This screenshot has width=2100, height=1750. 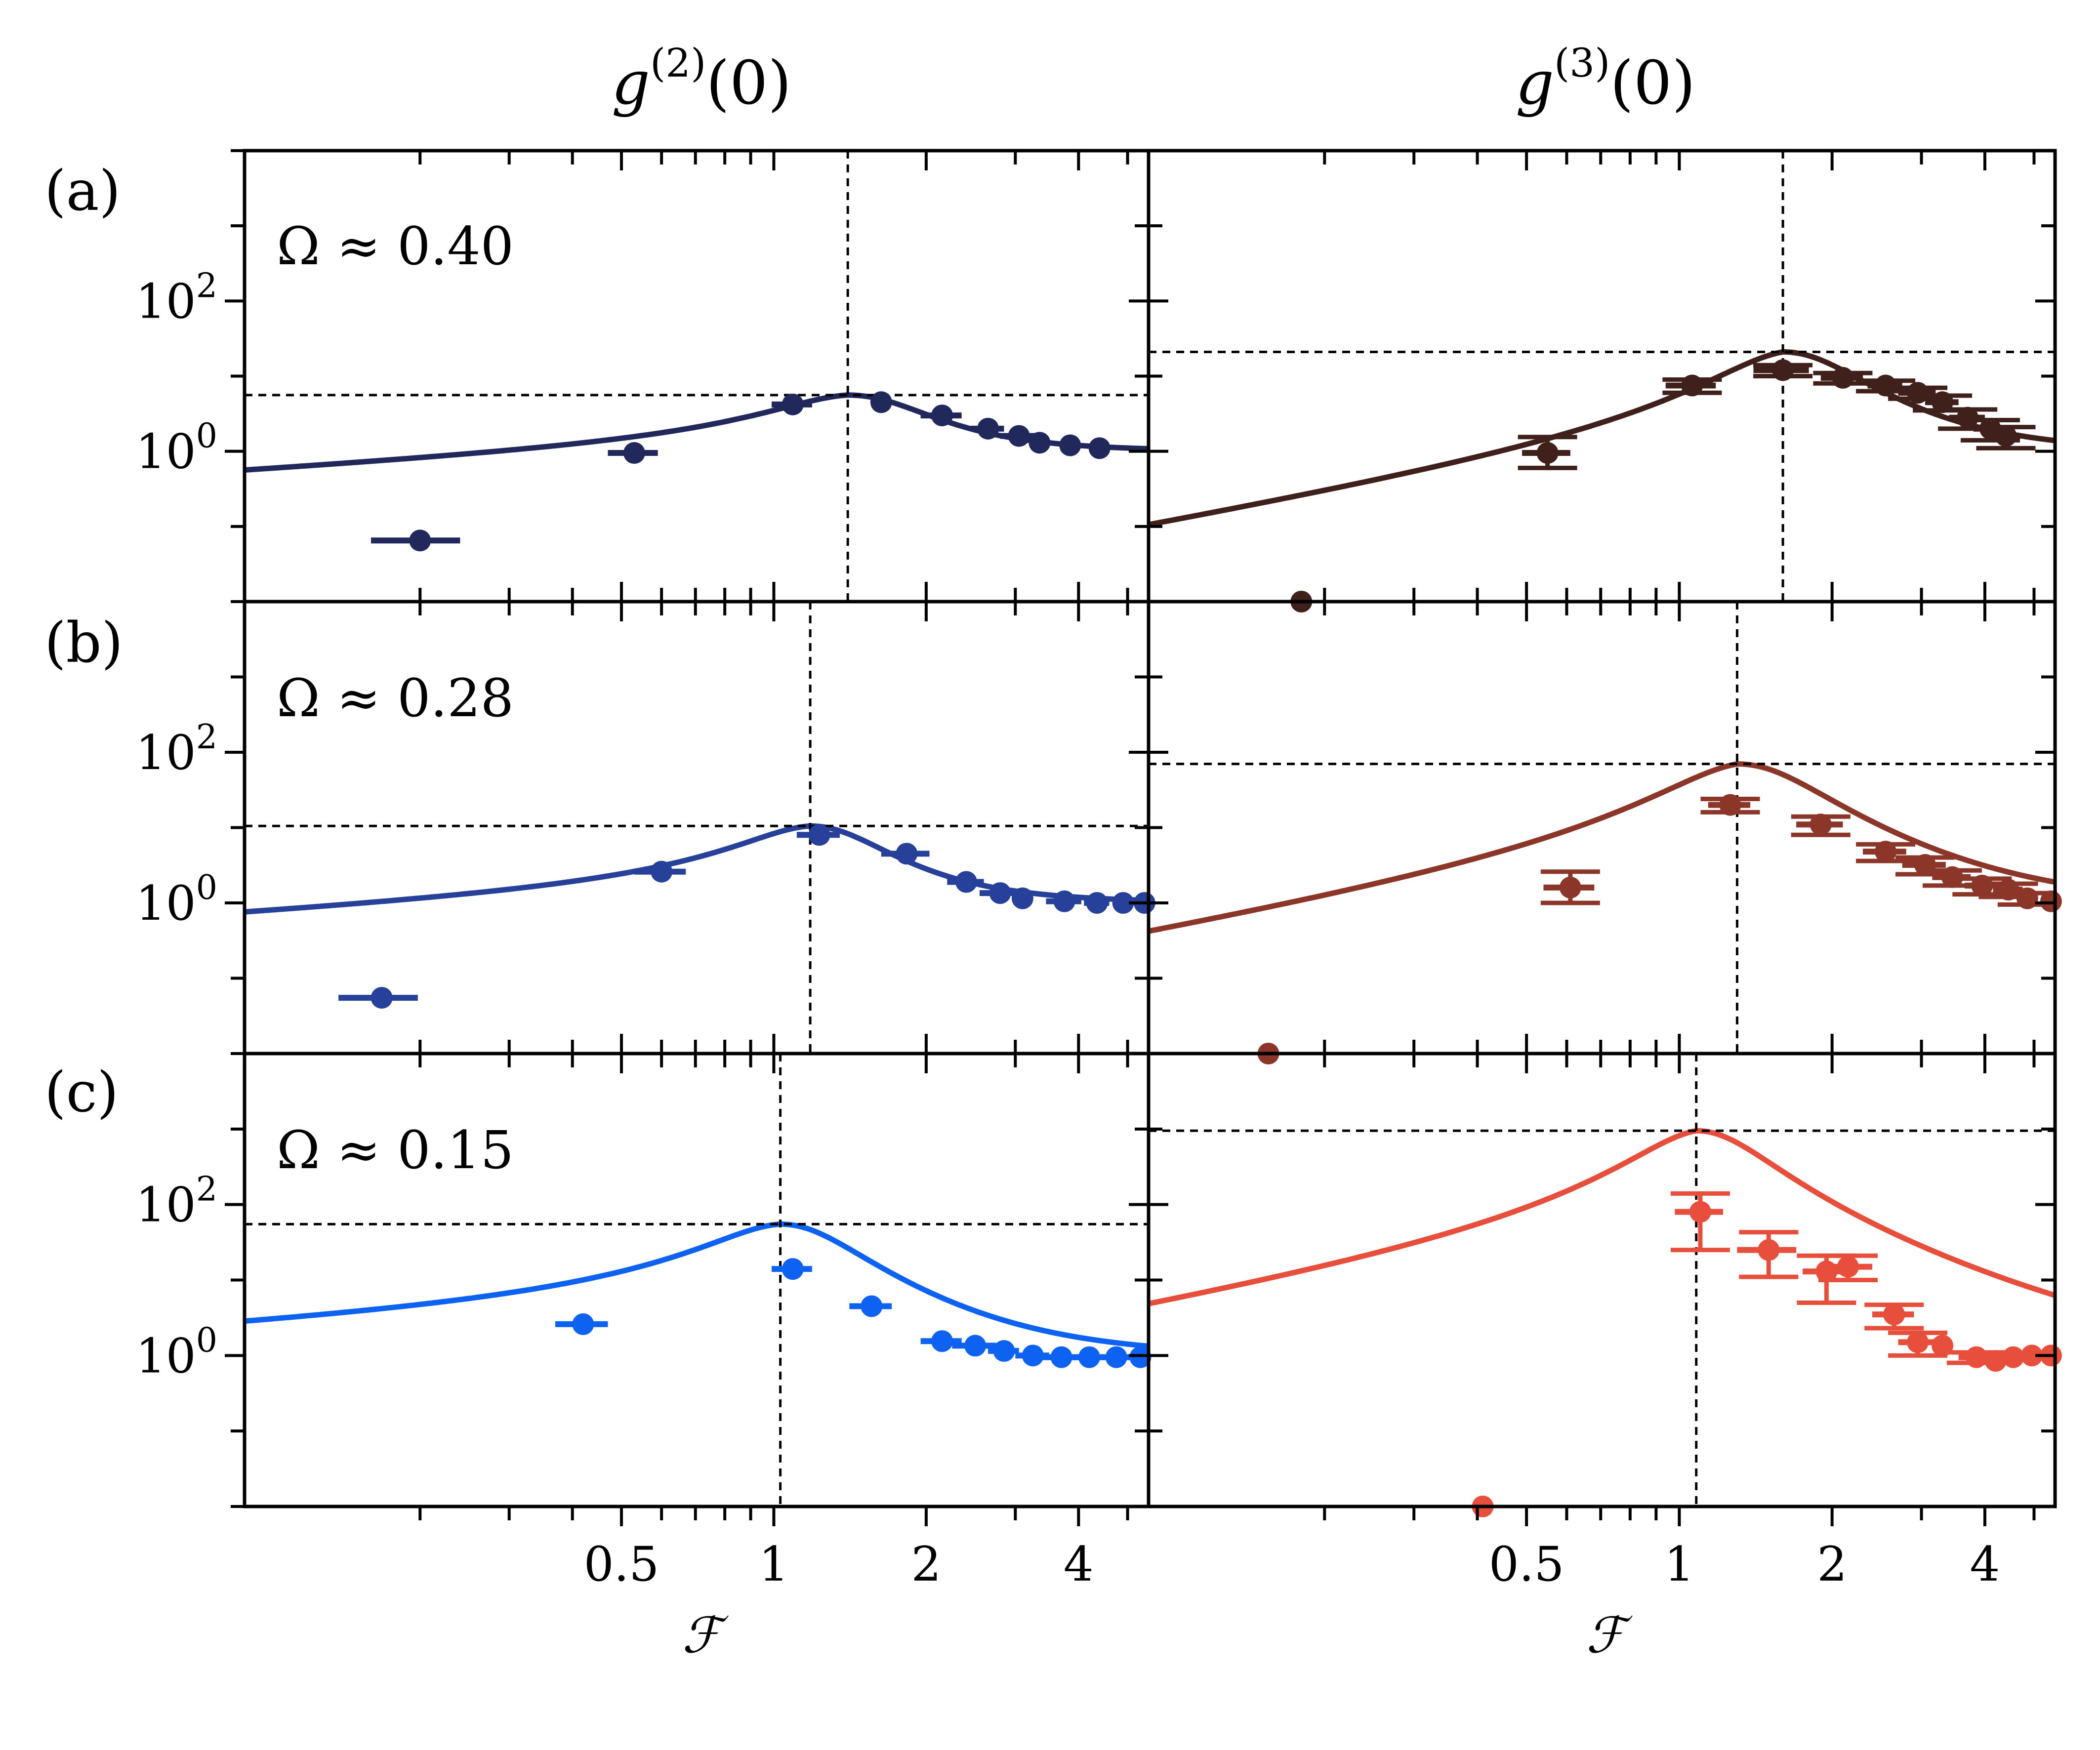 I want to click on omega-label-c: Ω ≈ 0.15, so click(x=396, y=1150).